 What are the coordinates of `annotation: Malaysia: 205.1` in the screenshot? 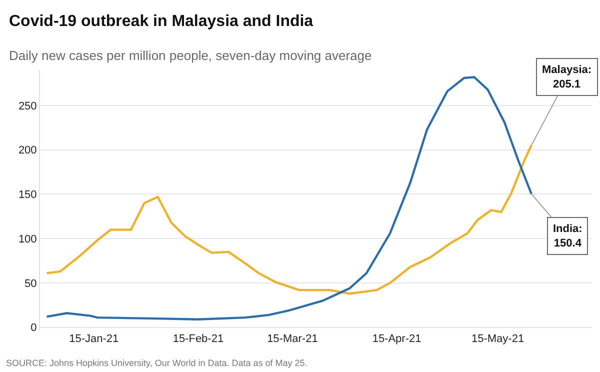 It's located at (567, 77).